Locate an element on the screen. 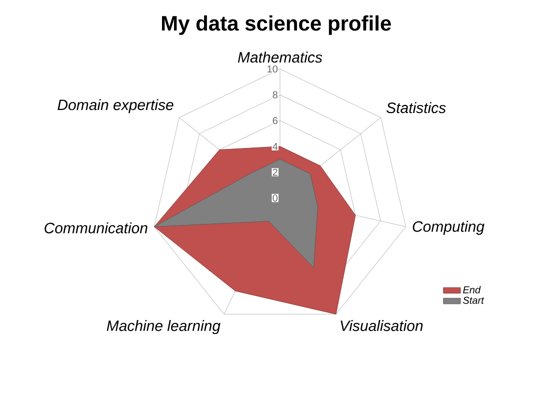 This screenshot has height=398, width=553. legend-label: End is located at coordinates (472, 290).